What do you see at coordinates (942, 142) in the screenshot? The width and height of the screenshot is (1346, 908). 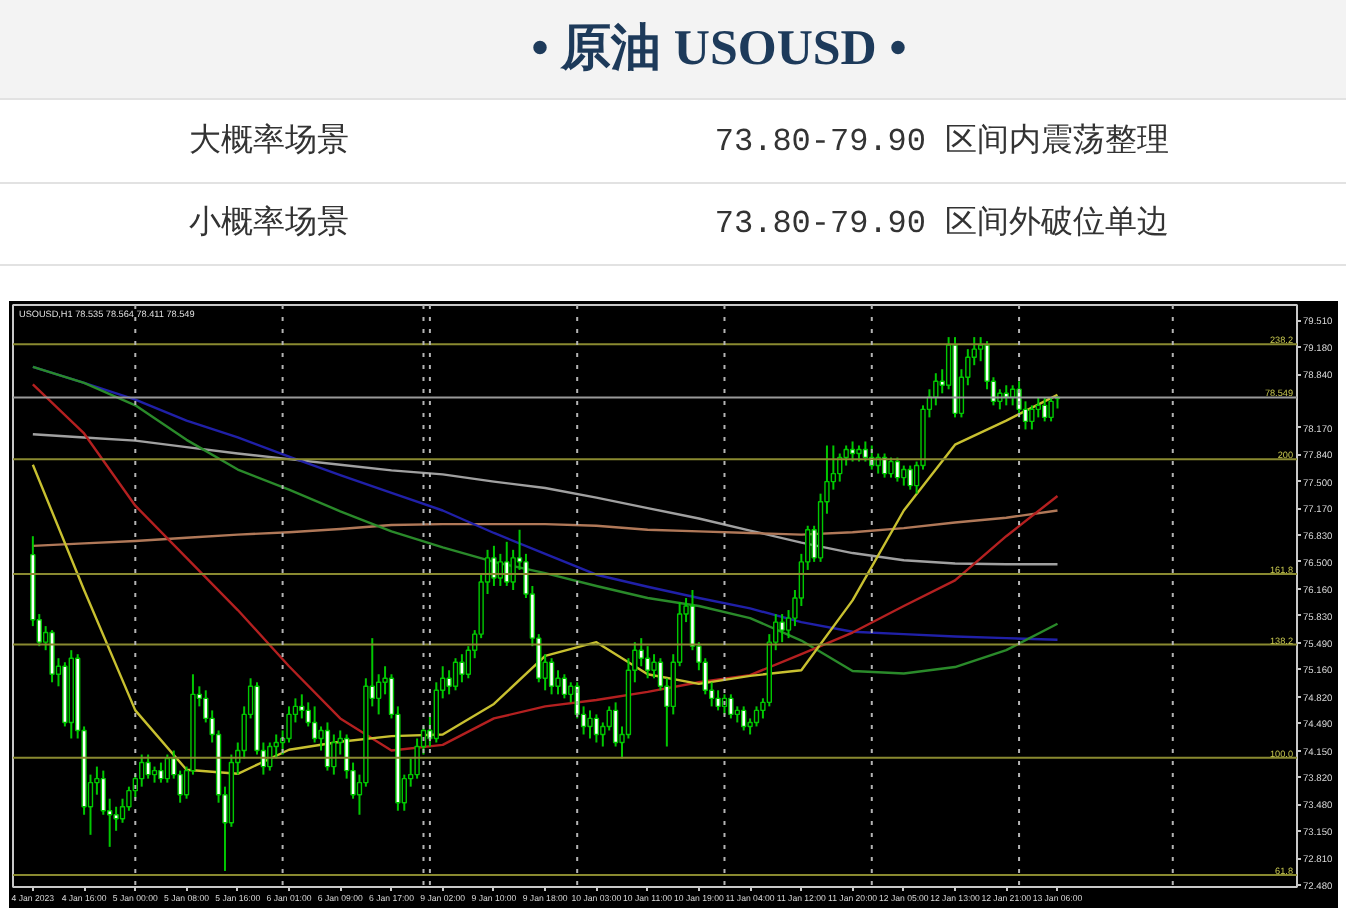 I see `text: 73.80-79.90 区间内震荡整理` at bounding box center [942, 142].